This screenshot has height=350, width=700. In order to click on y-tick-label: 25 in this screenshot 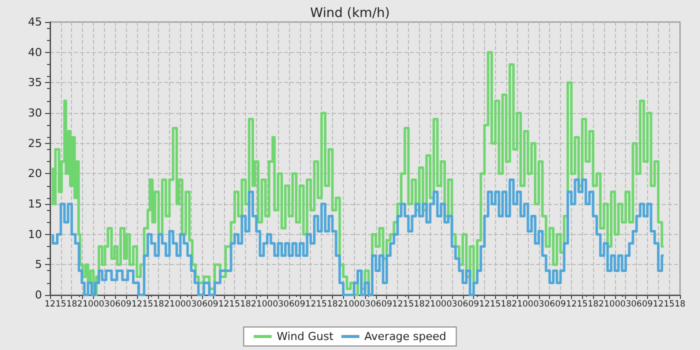, I will do `click(35, 143)`.